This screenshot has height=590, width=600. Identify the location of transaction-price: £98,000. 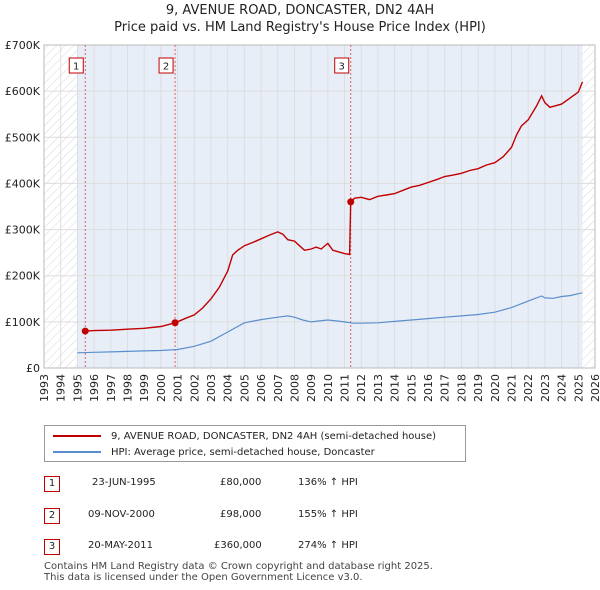
(241, 514).